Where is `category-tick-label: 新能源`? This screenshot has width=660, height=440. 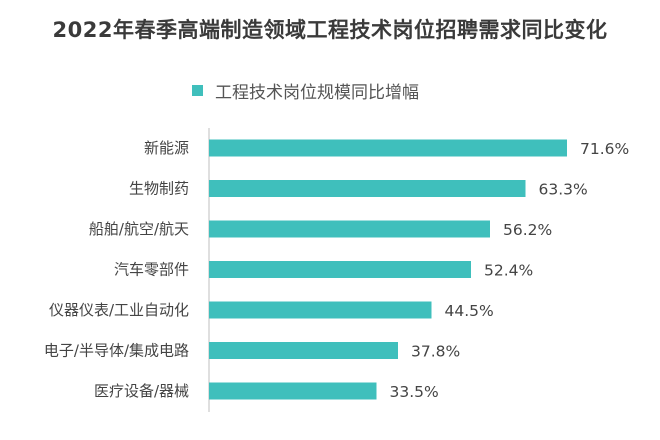
category-tick-label: 新能源 is located at coordinates (166, 148).